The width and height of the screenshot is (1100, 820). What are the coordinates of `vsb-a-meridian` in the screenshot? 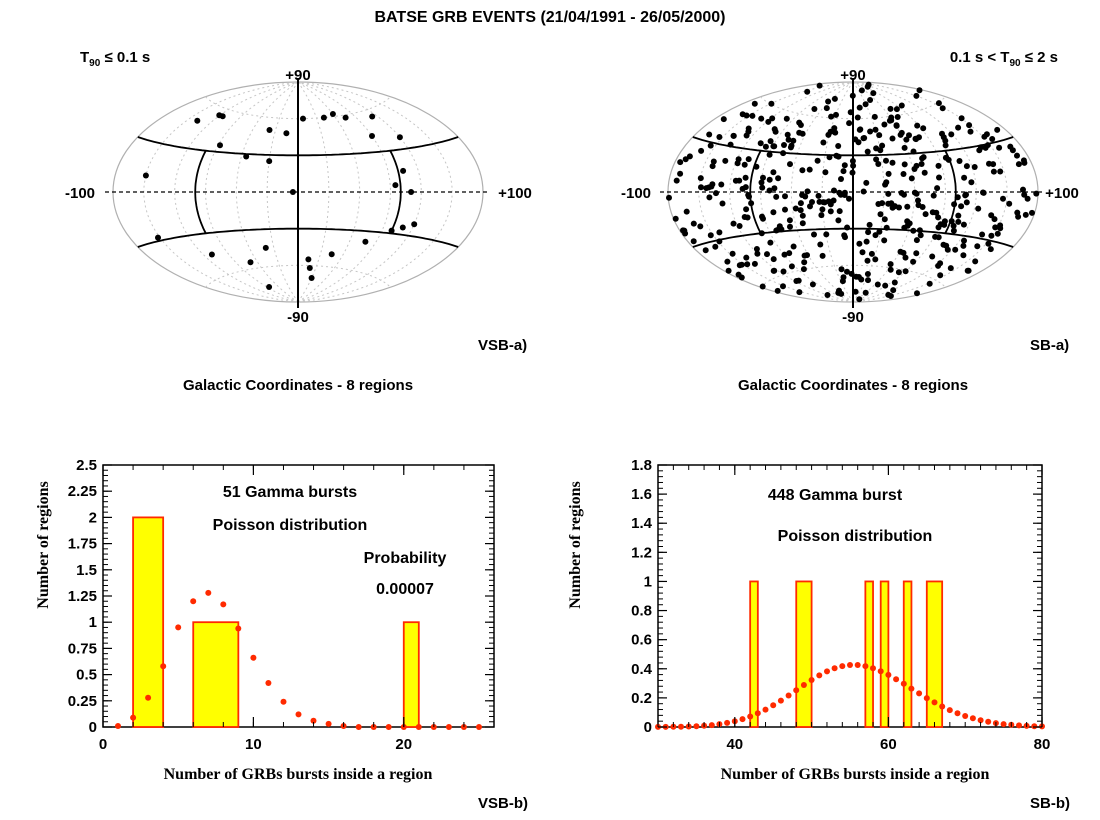 It's located at (359, 192).